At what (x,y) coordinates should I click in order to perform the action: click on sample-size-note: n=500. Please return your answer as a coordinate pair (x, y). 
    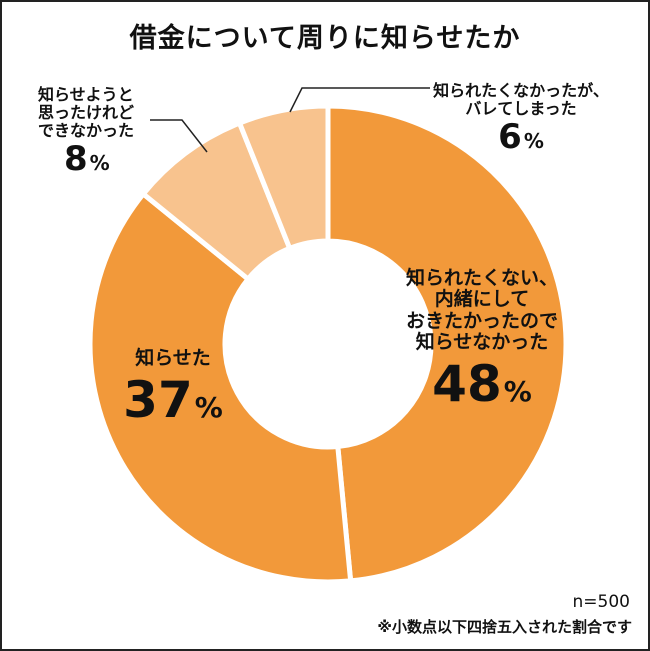
    Looking at the image, I should click on (601, 602).